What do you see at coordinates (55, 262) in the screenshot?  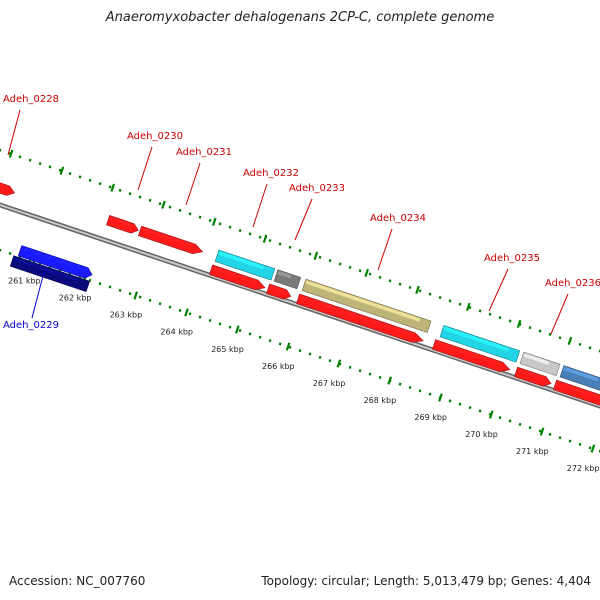 I see `gene-0229a-arrow` at bounding box center [55, 262].